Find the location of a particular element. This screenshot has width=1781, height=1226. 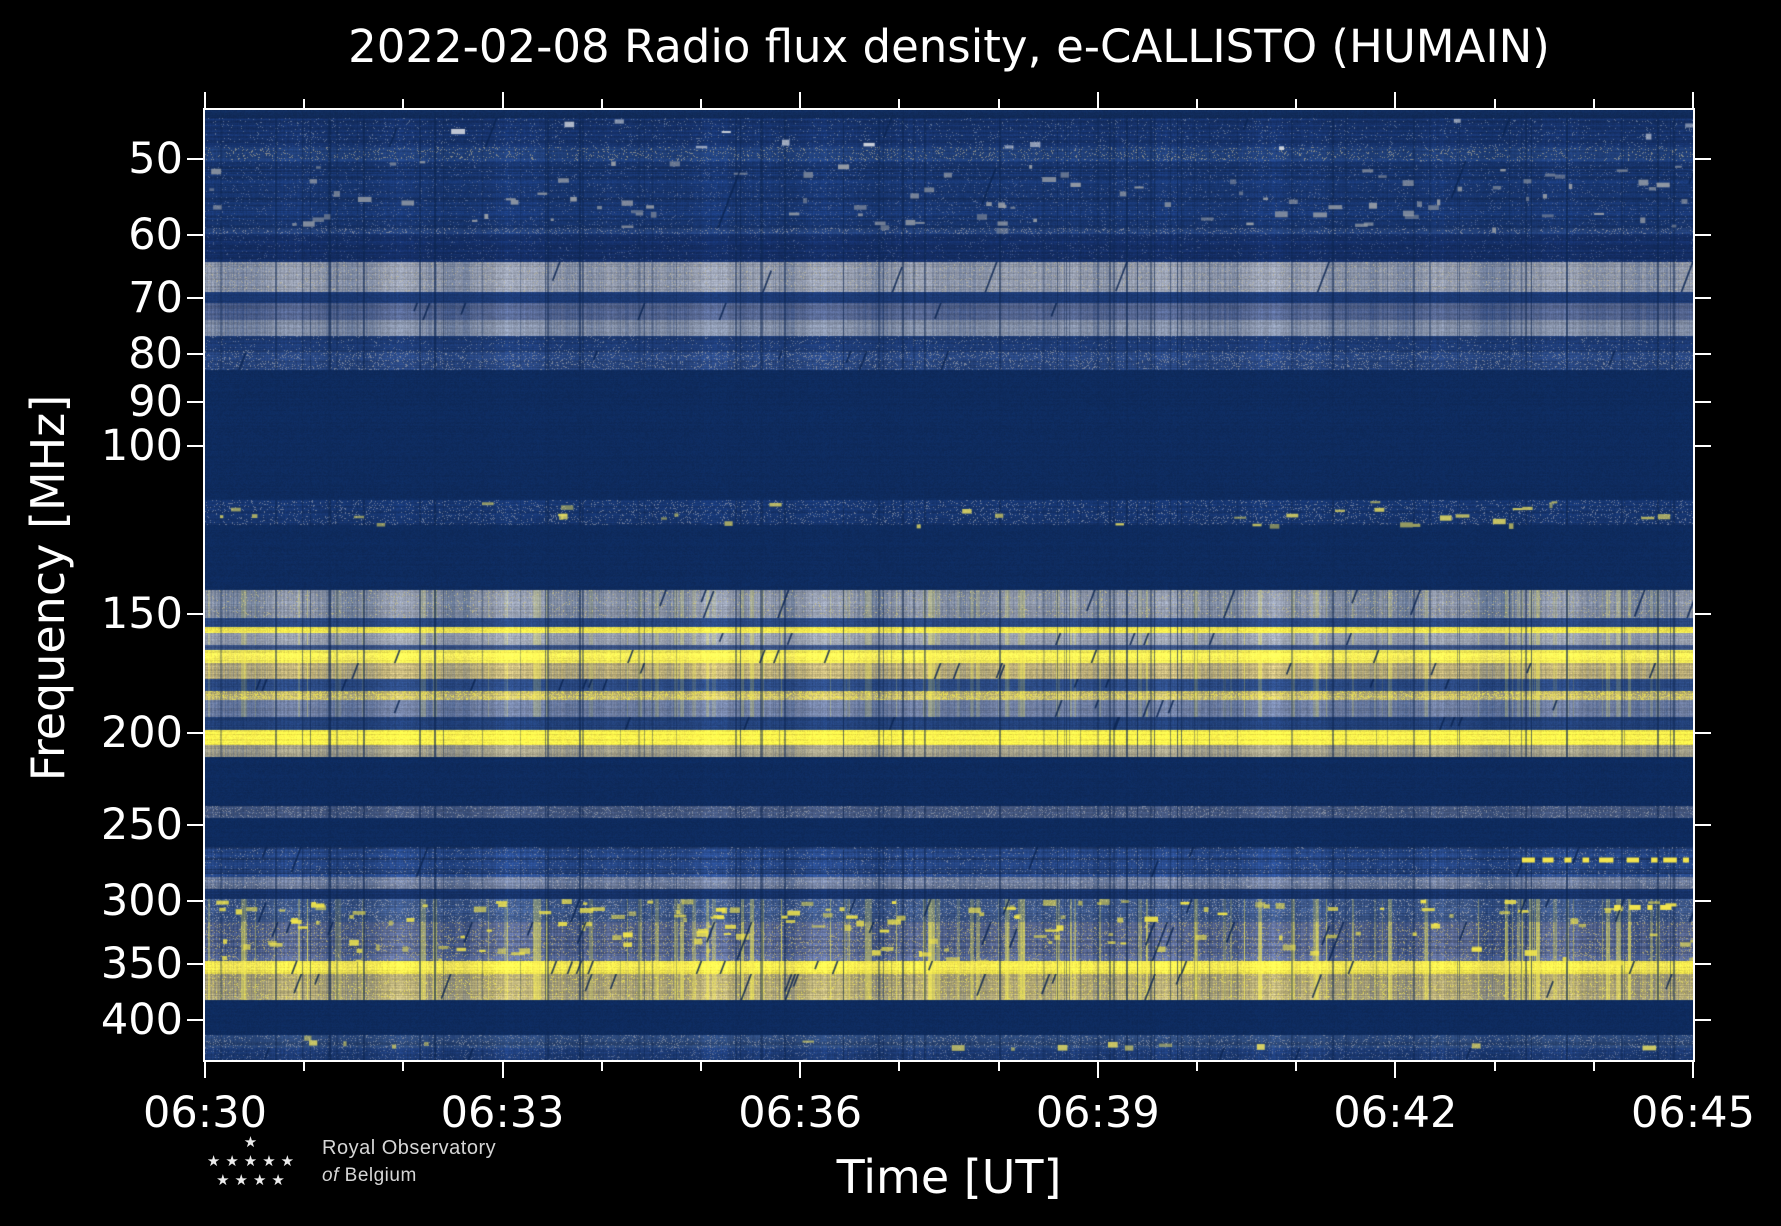

axis-spine-left is located at coordinates (204, 585).